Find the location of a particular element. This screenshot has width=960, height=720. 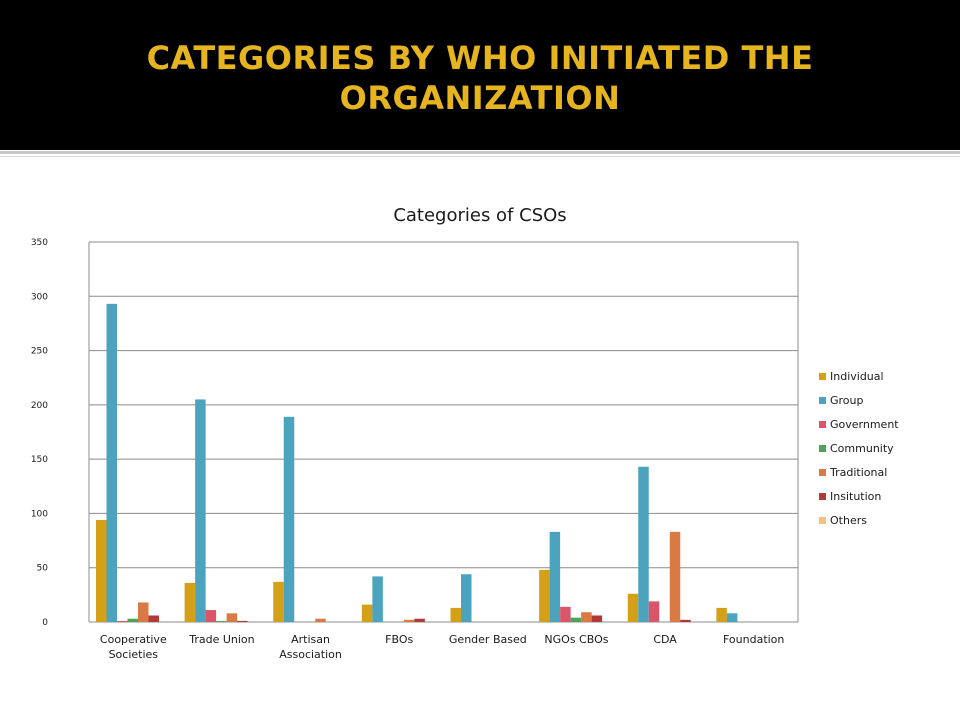

legend-label: Group is located at coordinates (847, 400).